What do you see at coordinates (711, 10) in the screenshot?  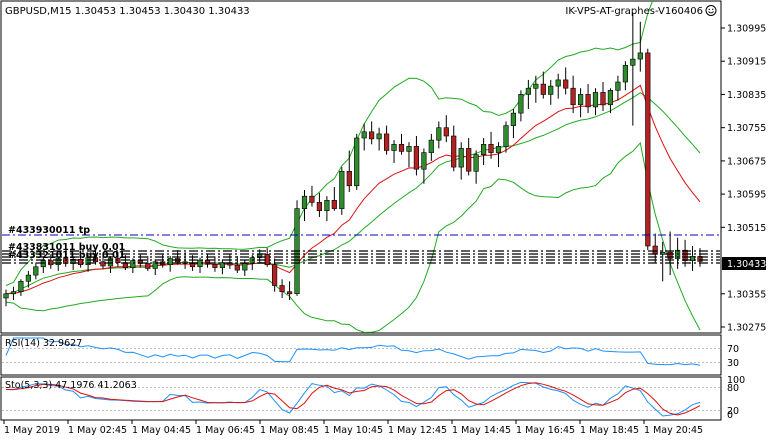 I see `smiley-face-icon` at bounding box center [711, 10].